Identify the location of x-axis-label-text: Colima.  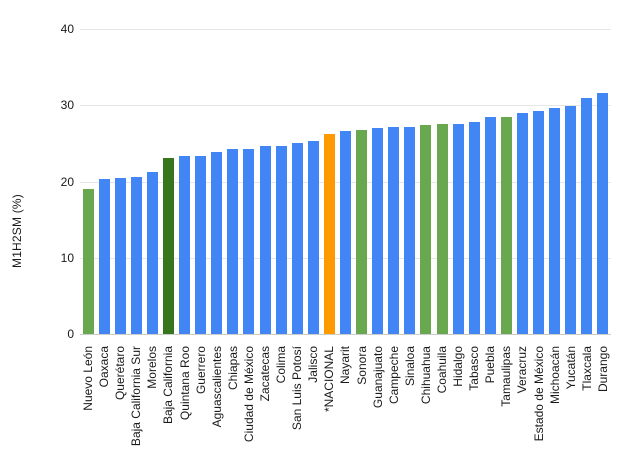
(281, 365).